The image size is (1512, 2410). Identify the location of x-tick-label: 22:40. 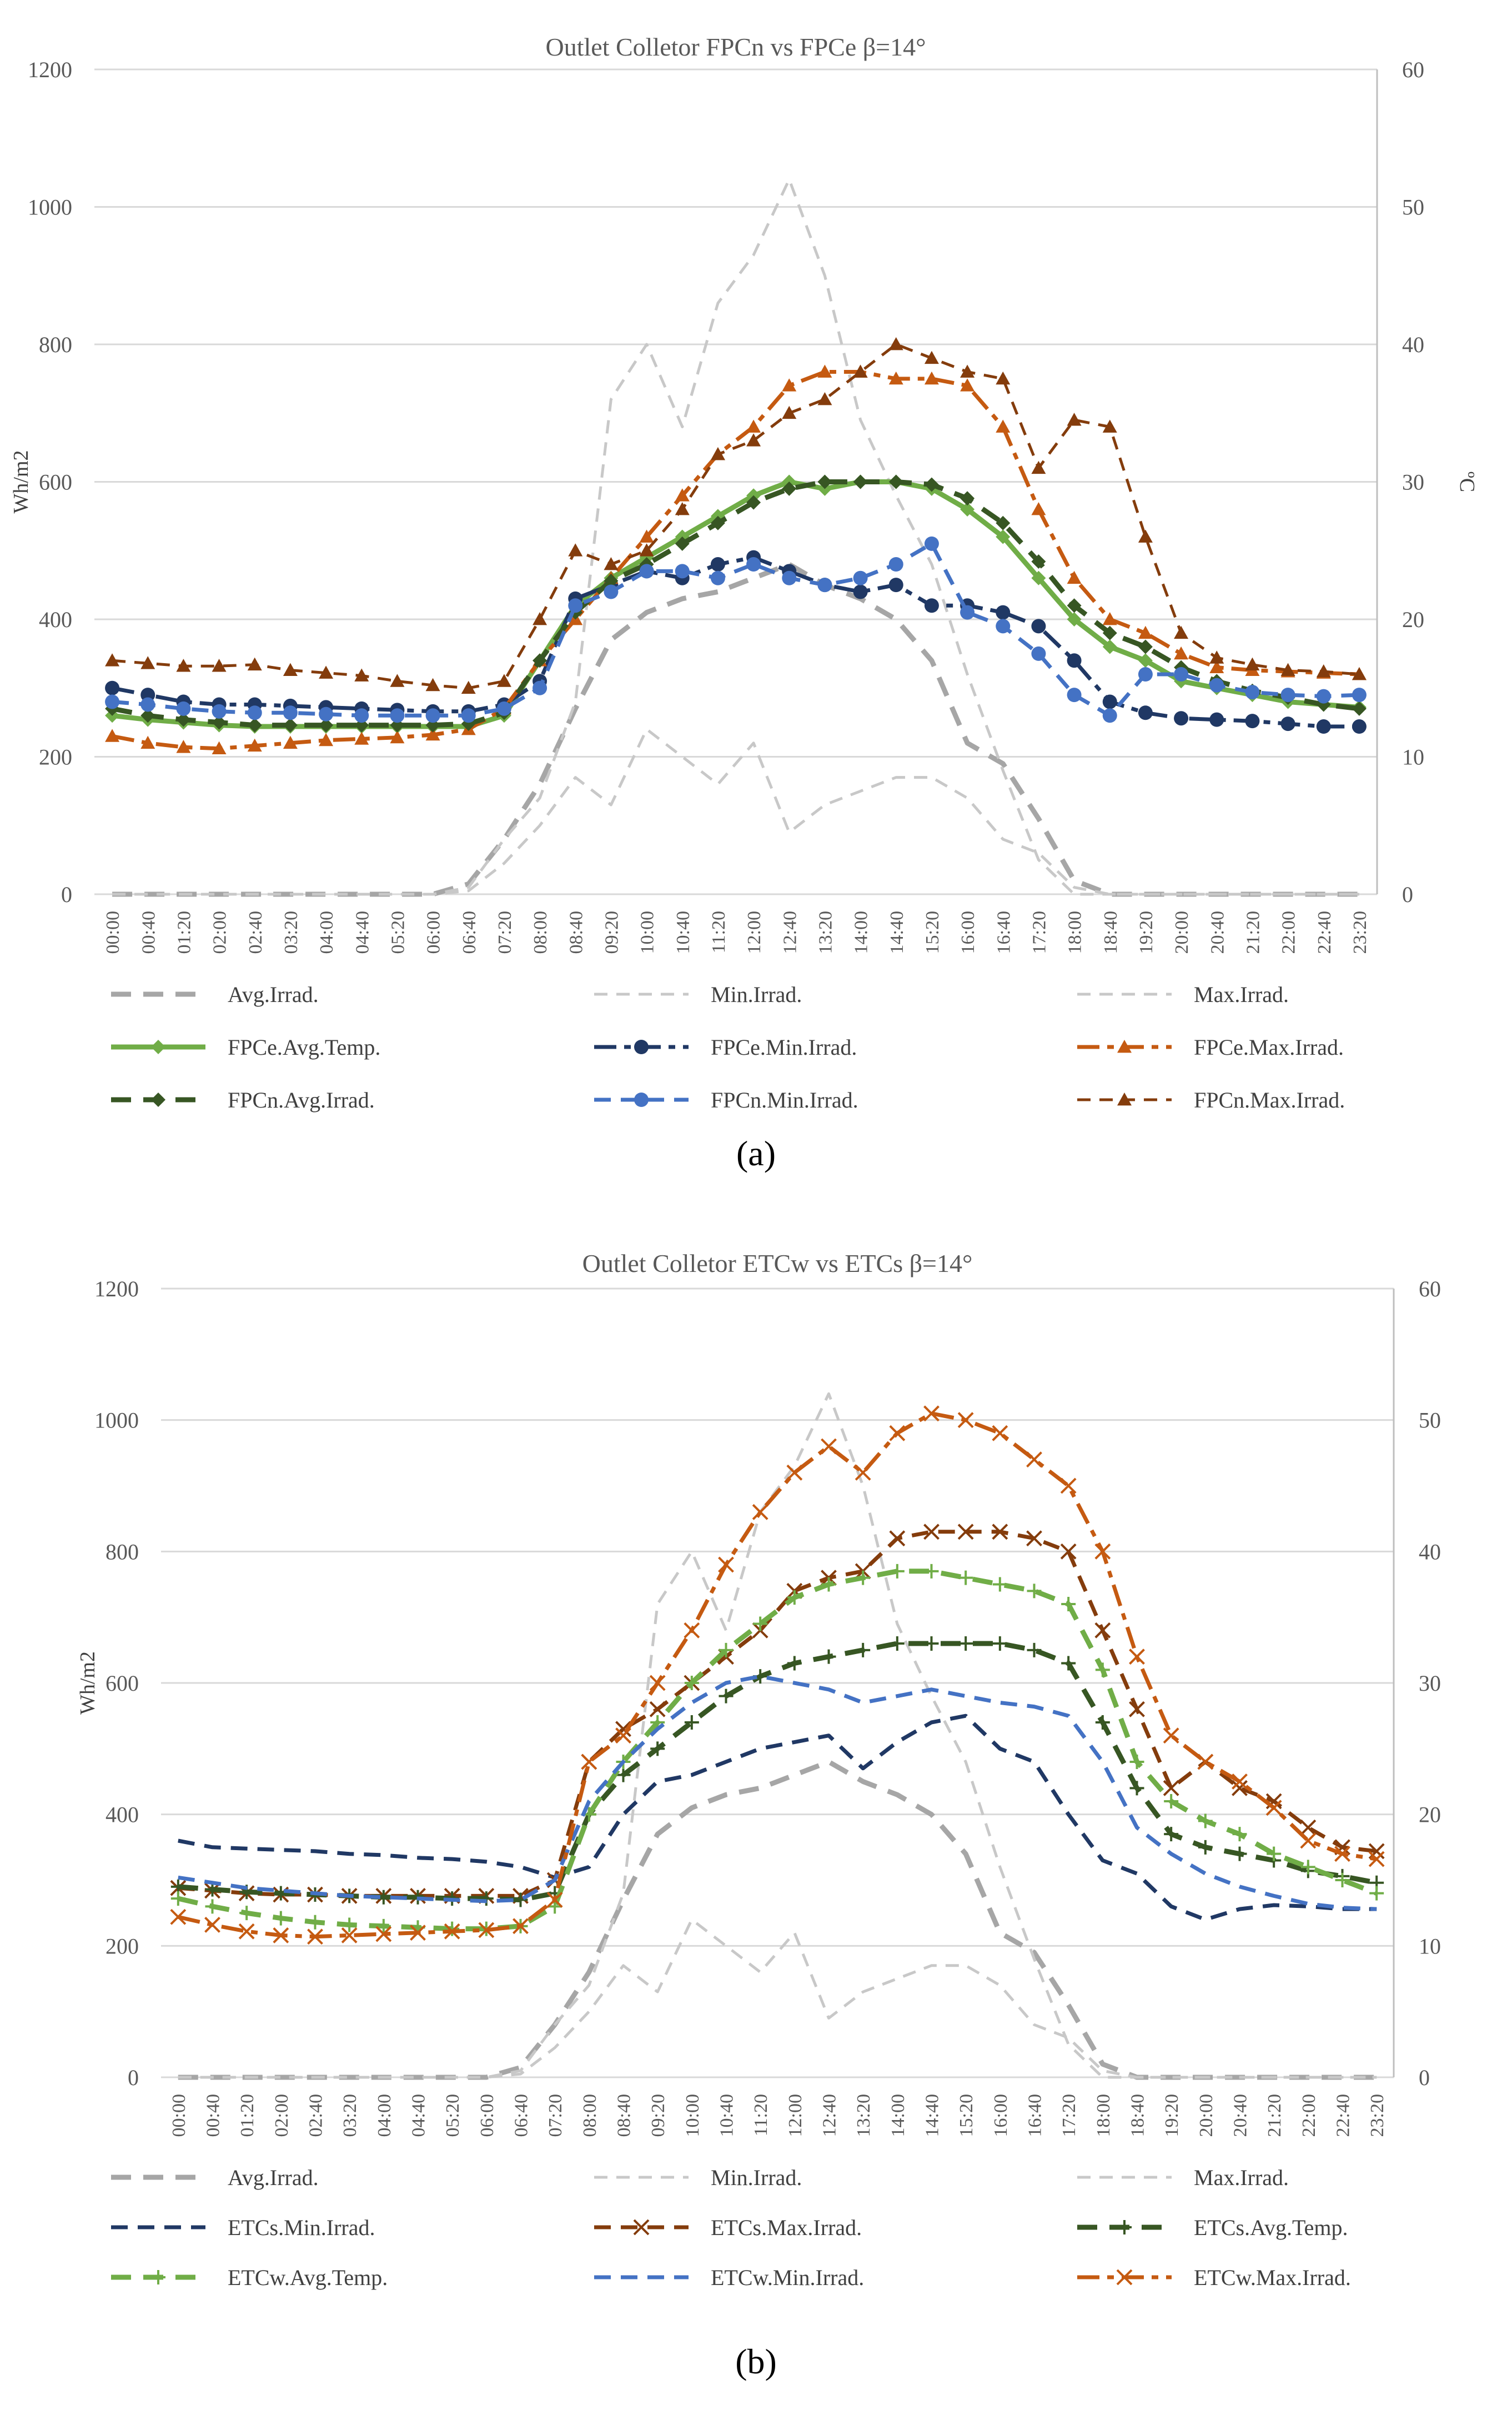
(1324, 932).